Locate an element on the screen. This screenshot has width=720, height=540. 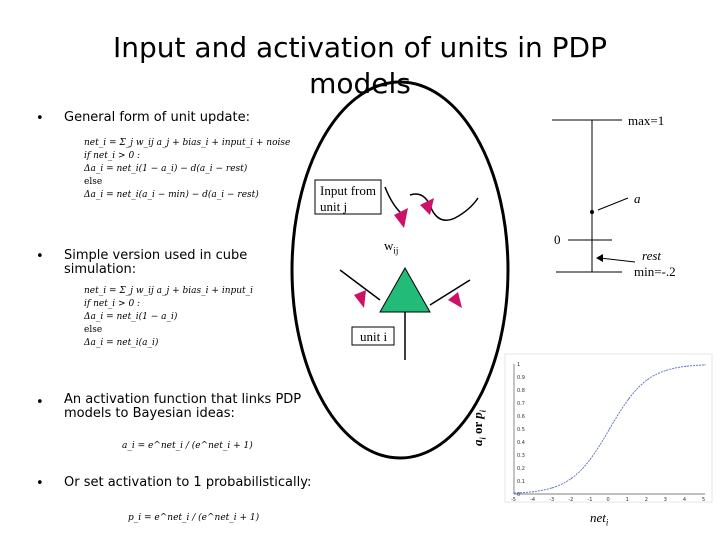
dendrite-right is located at coordinates (450, 292).